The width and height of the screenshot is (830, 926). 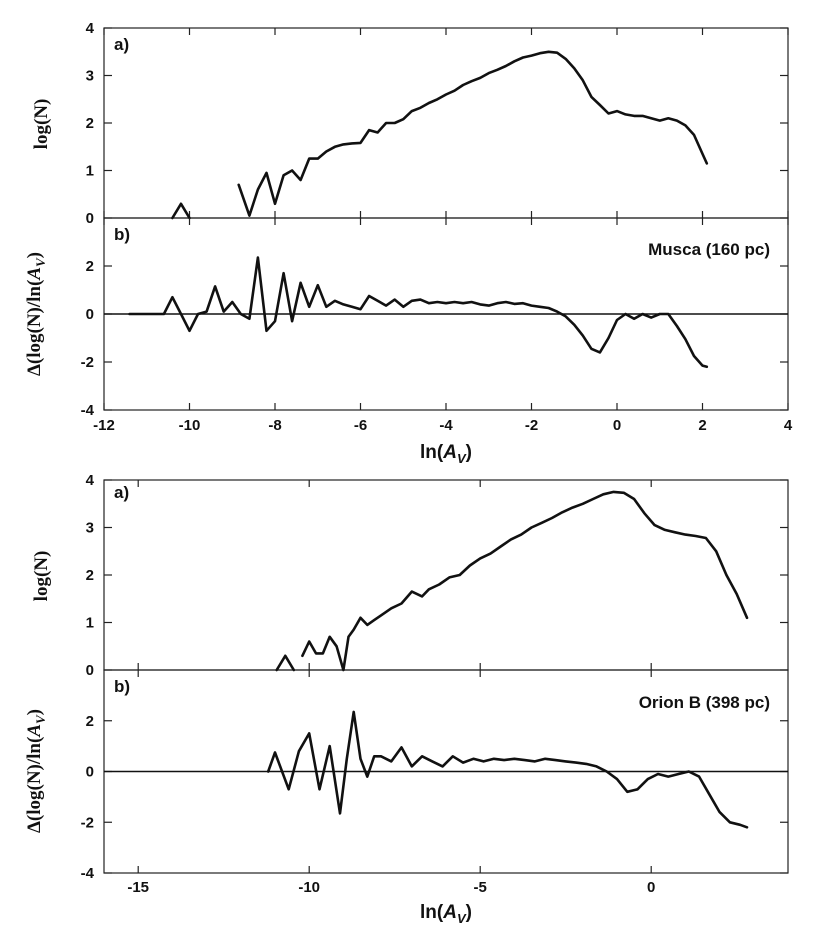 What do you see at coordinates (90, 314) in the screenshot?
I see `musca-panel-b-ytick-label: 0` at bounding box center [90, 314].